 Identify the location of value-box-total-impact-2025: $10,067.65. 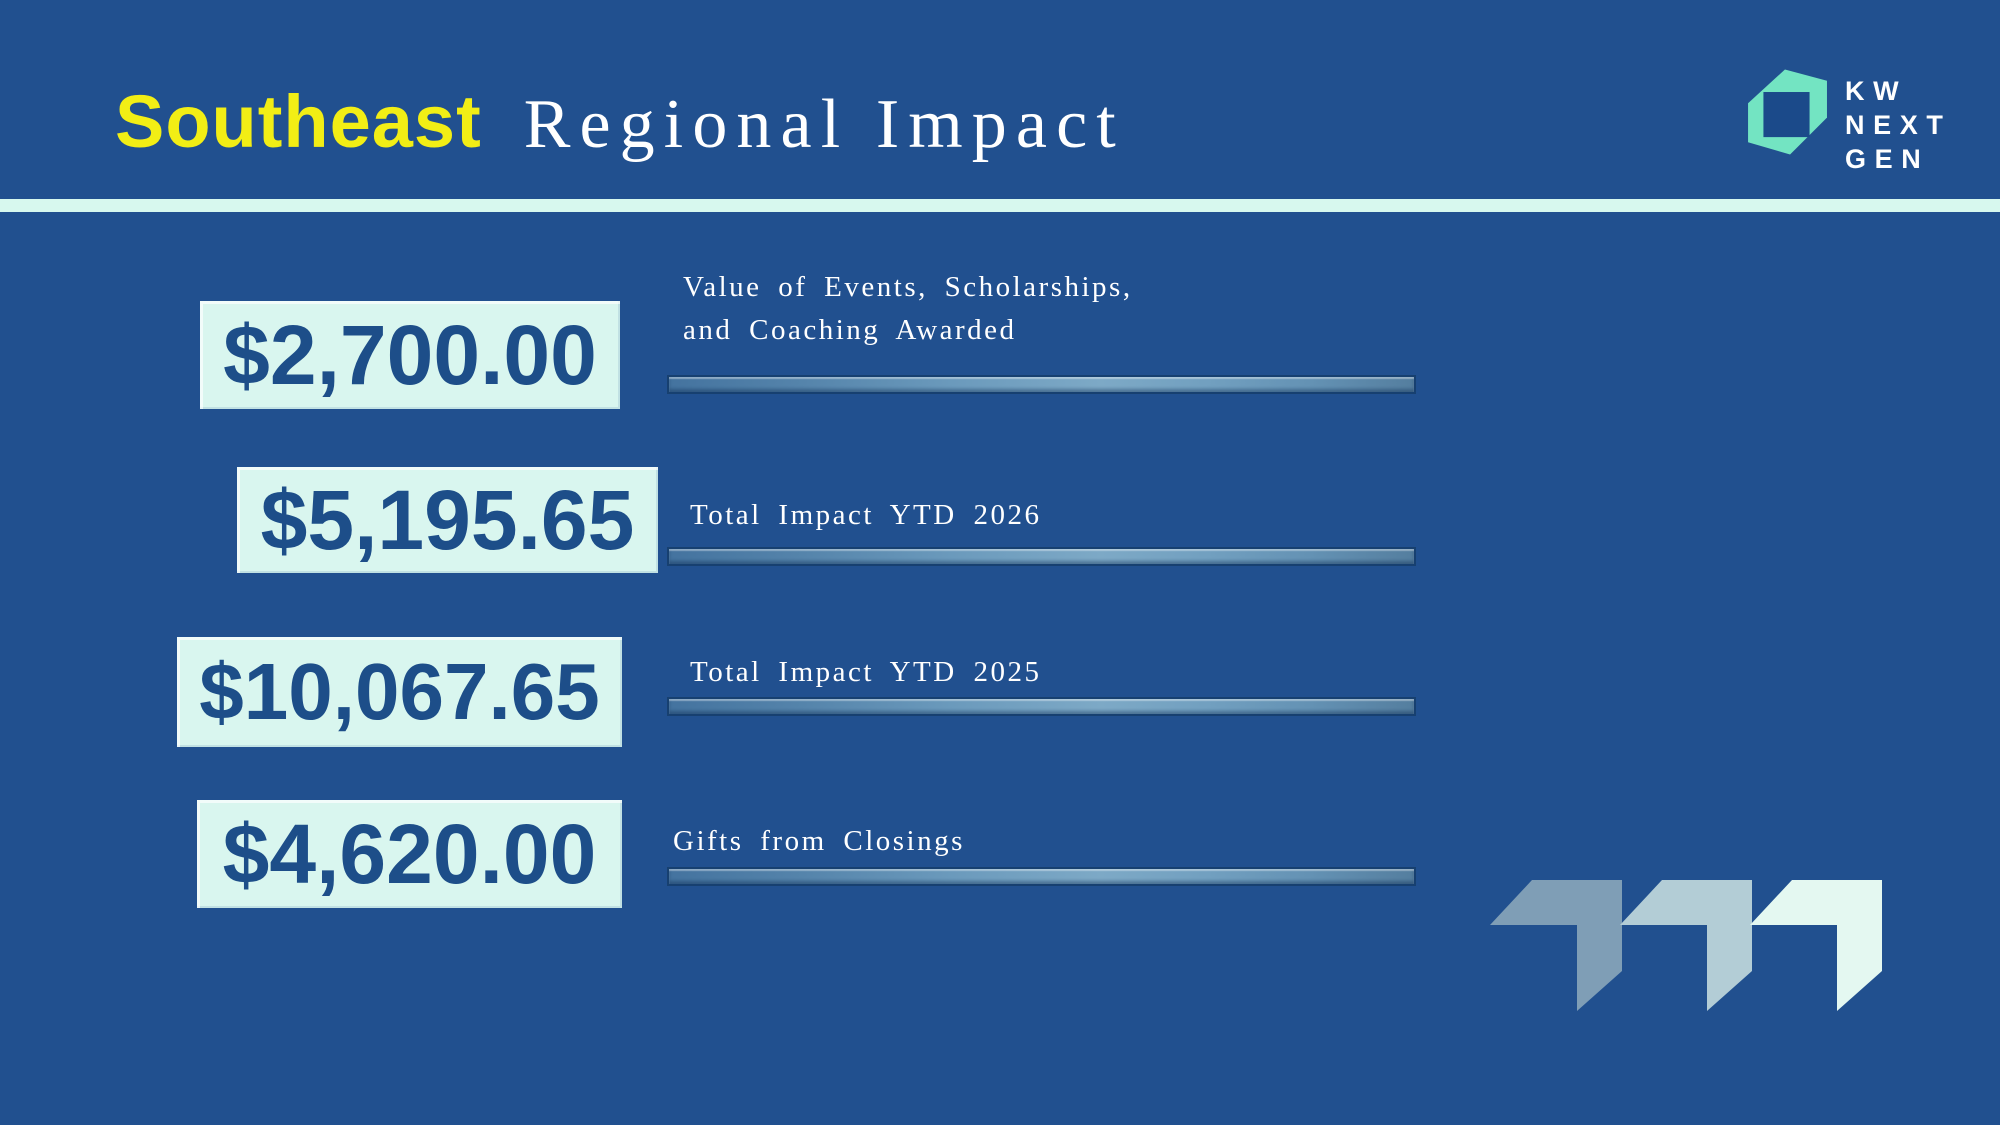
(399, 692).